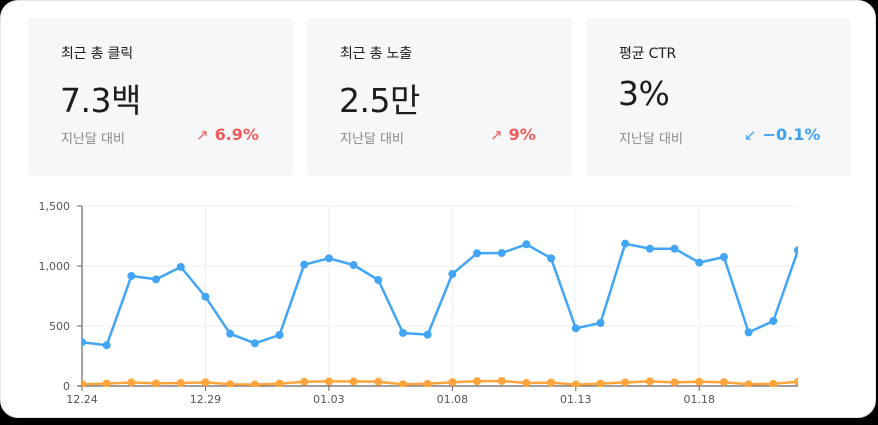  Describe the element at coordinates (59, 326) in the screenshot. I see `y-tick-label: 500` at that location.